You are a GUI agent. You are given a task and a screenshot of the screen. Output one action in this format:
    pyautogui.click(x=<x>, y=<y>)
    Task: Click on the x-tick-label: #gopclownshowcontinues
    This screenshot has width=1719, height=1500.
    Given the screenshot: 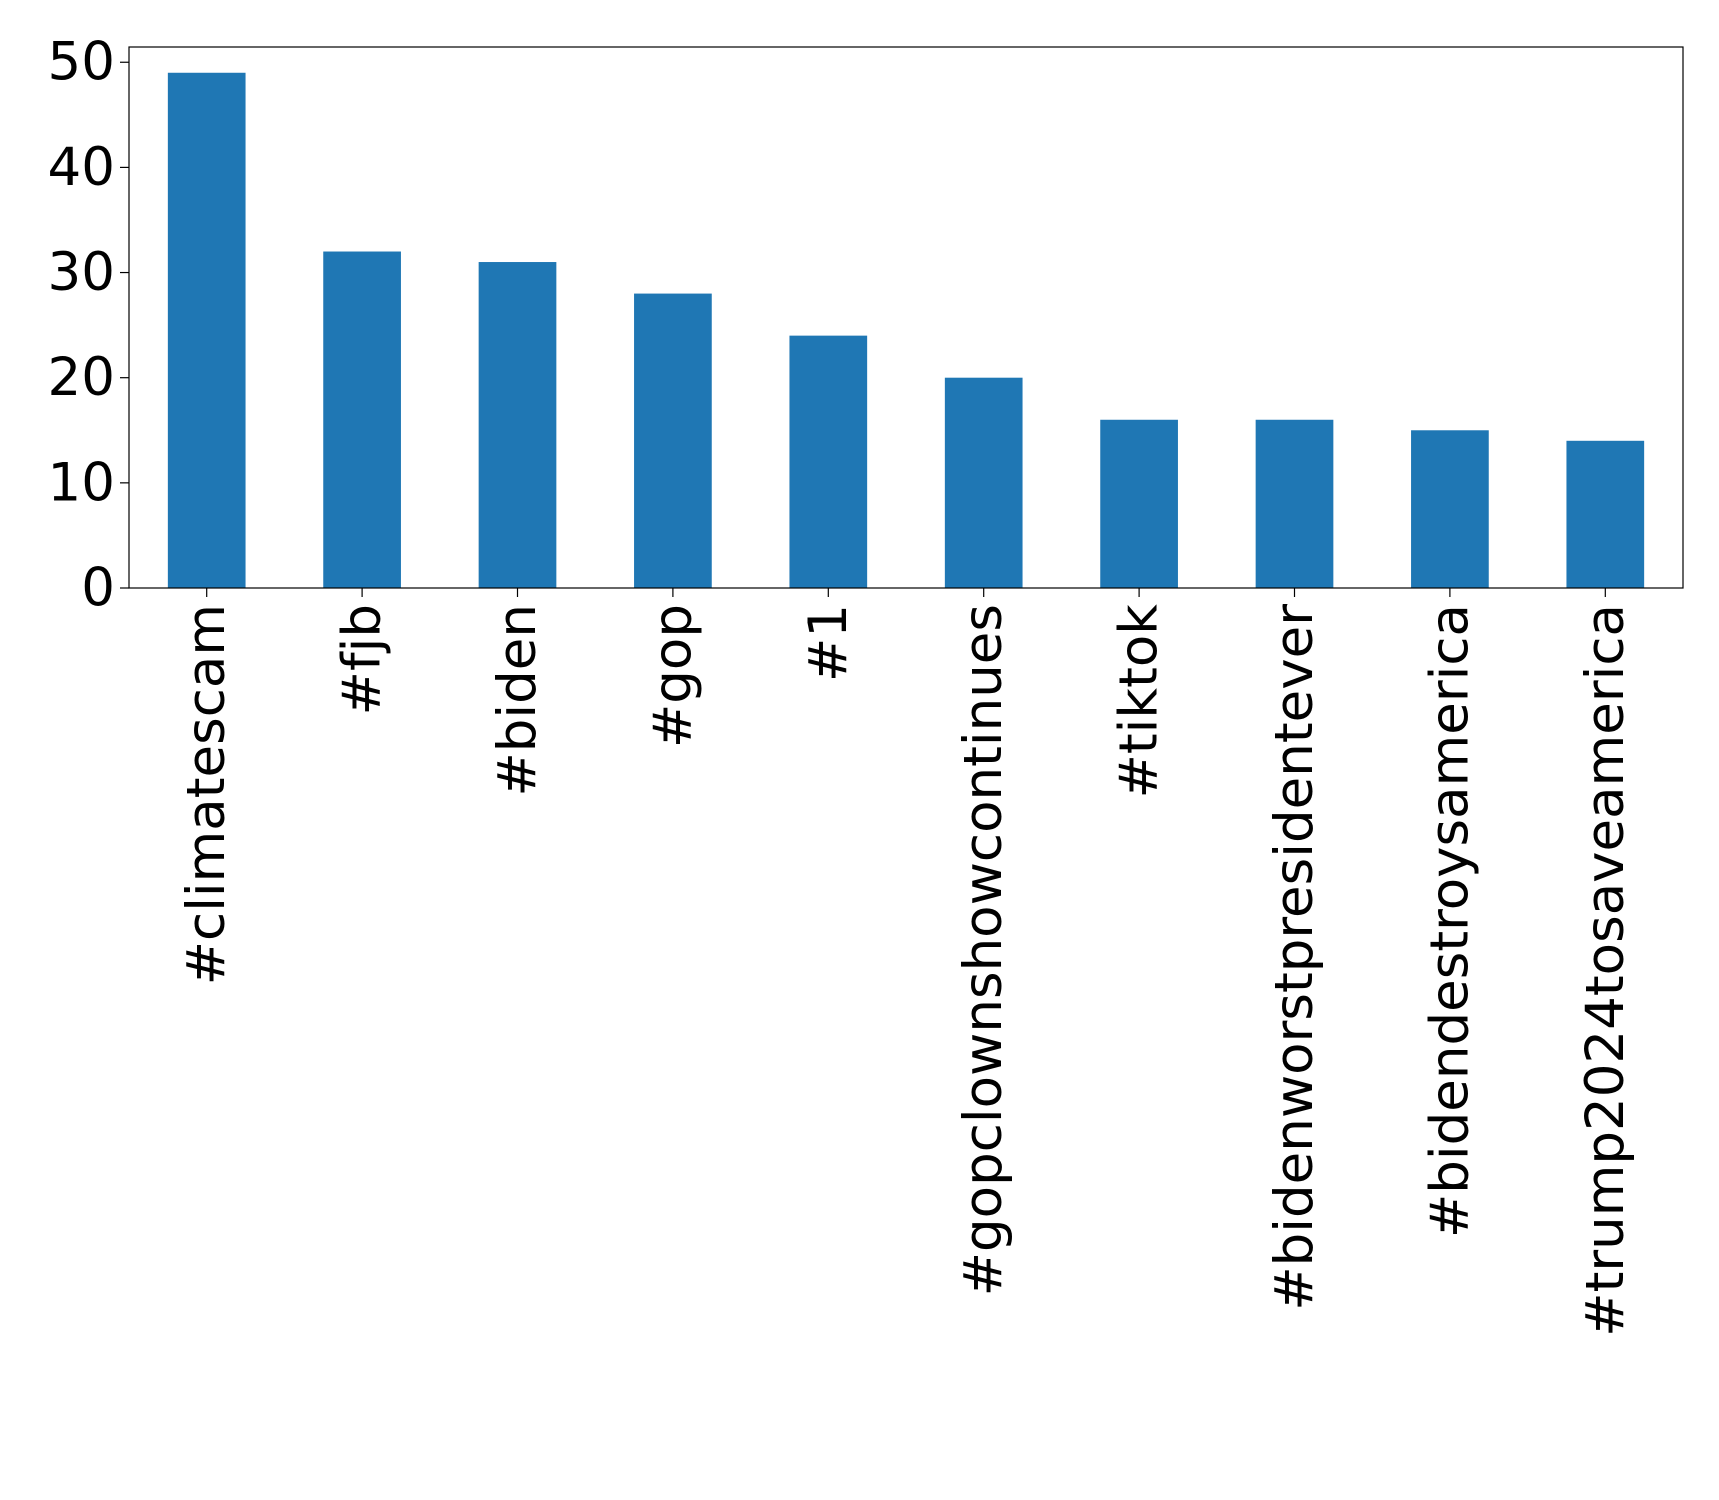 What is the action you would take?
    pyautogui.click(x=983, y=950)
    